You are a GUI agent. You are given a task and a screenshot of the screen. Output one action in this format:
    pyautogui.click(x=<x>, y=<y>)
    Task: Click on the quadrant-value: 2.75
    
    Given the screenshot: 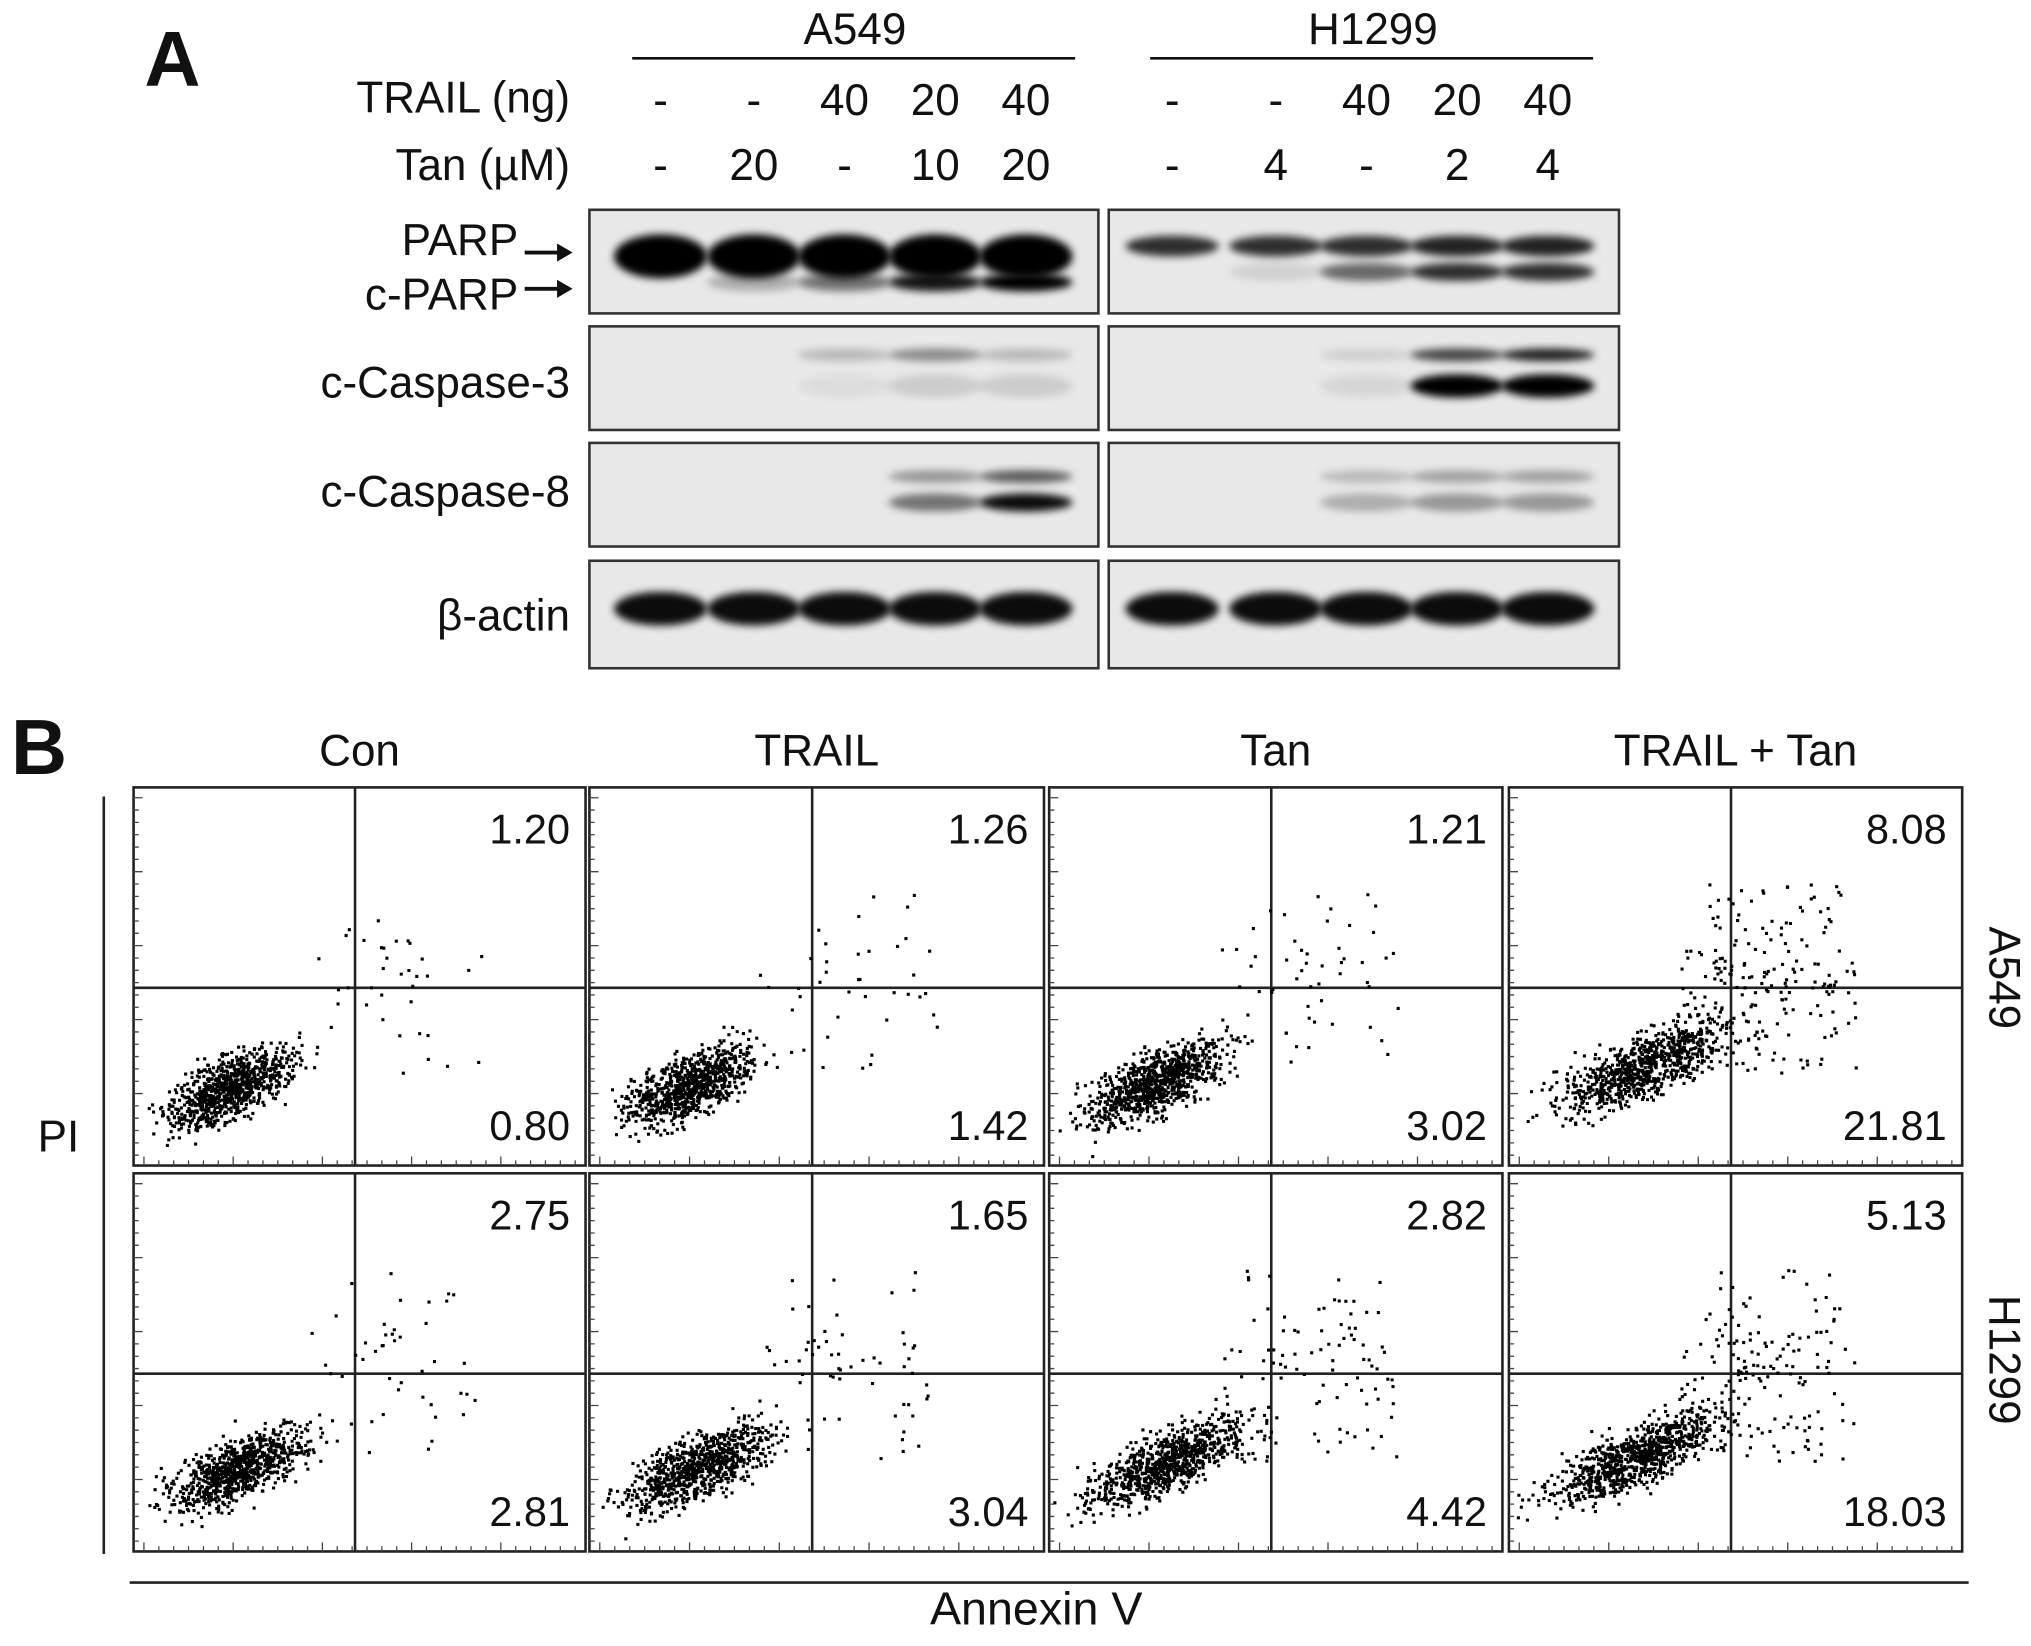 What is the action you would take?
    pyautogui.click(x=529, y=1215)
    